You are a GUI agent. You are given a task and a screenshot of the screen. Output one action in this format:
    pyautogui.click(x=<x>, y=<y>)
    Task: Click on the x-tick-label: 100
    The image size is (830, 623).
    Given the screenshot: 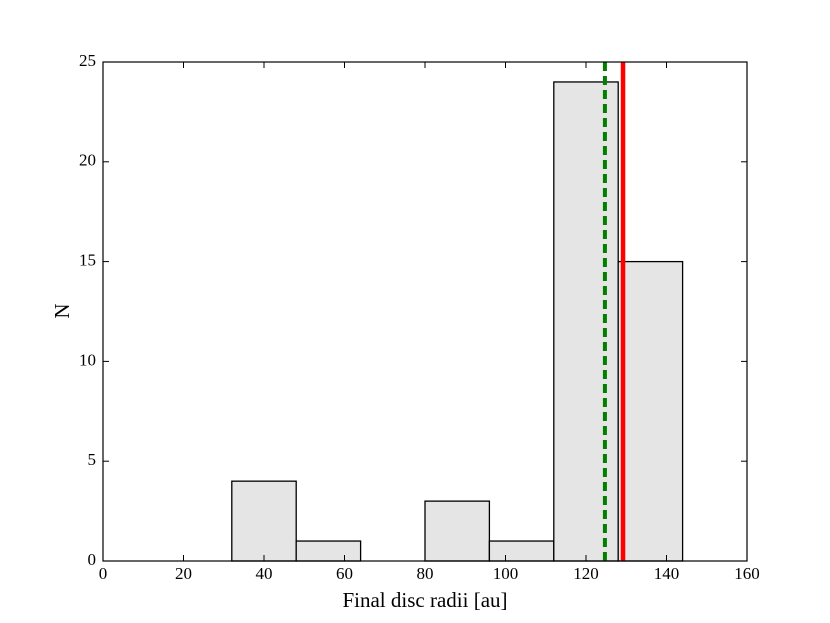 What is the action you would take?
    pyautogui.click(x=506, y=573)
    